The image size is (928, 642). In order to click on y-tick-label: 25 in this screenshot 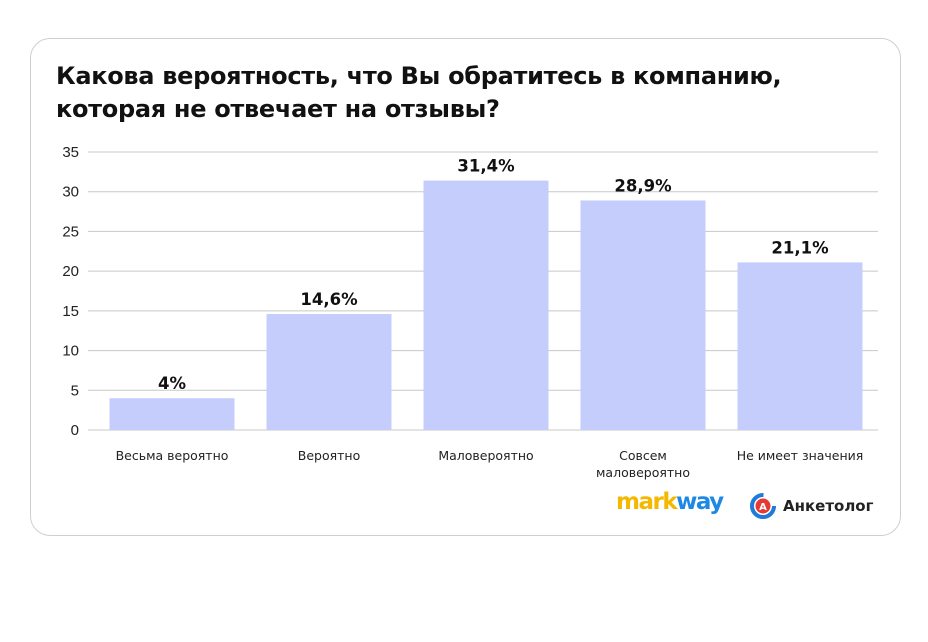, I will do `click(70, 231)`.